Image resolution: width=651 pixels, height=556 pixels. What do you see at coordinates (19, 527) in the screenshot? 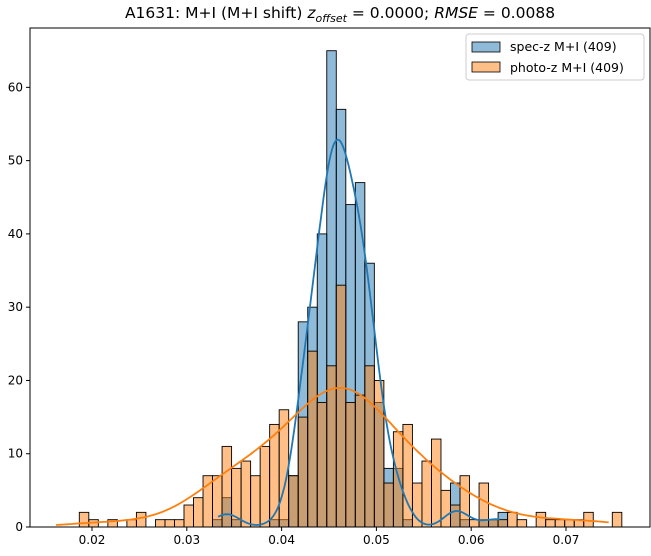
I see `y-tick-label: 0` at bounding box center [19, 527].